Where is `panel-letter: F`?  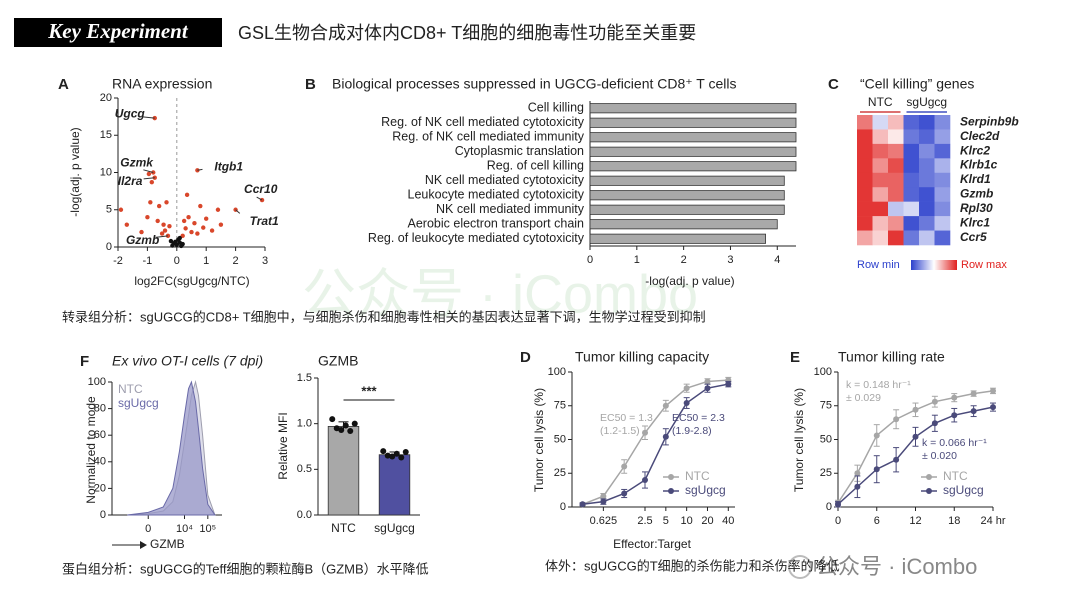 panel-letter: F is located at coordinates (84, 361).